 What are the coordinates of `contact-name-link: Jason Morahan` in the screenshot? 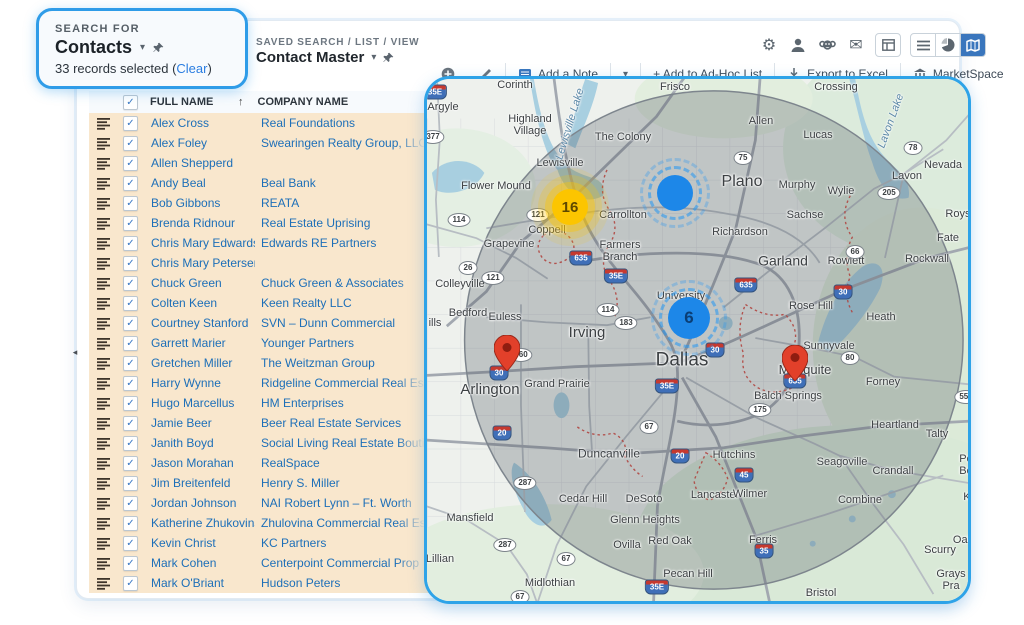 It's located at (192, 463).